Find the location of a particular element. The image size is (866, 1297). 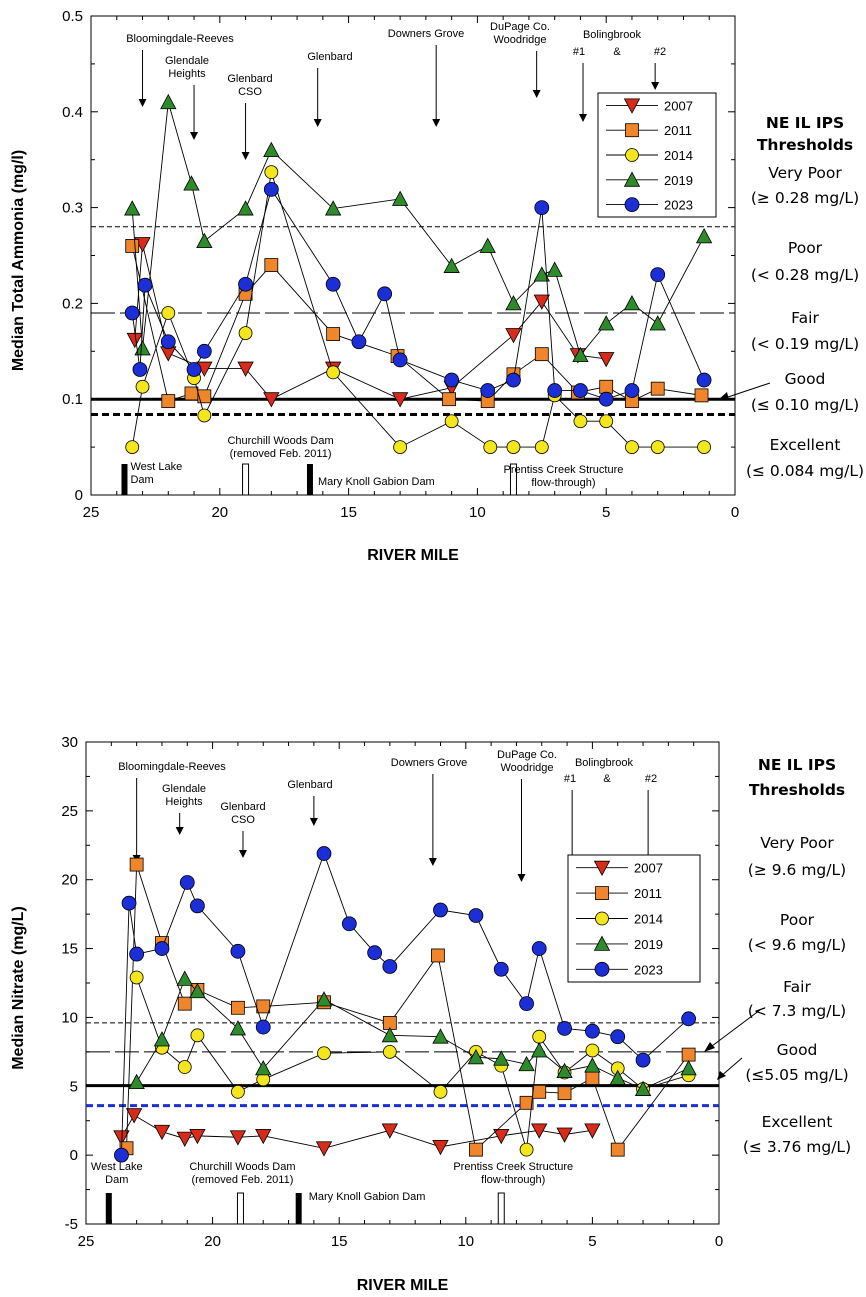

fair-pointer is located at coordinates (731, 1067).